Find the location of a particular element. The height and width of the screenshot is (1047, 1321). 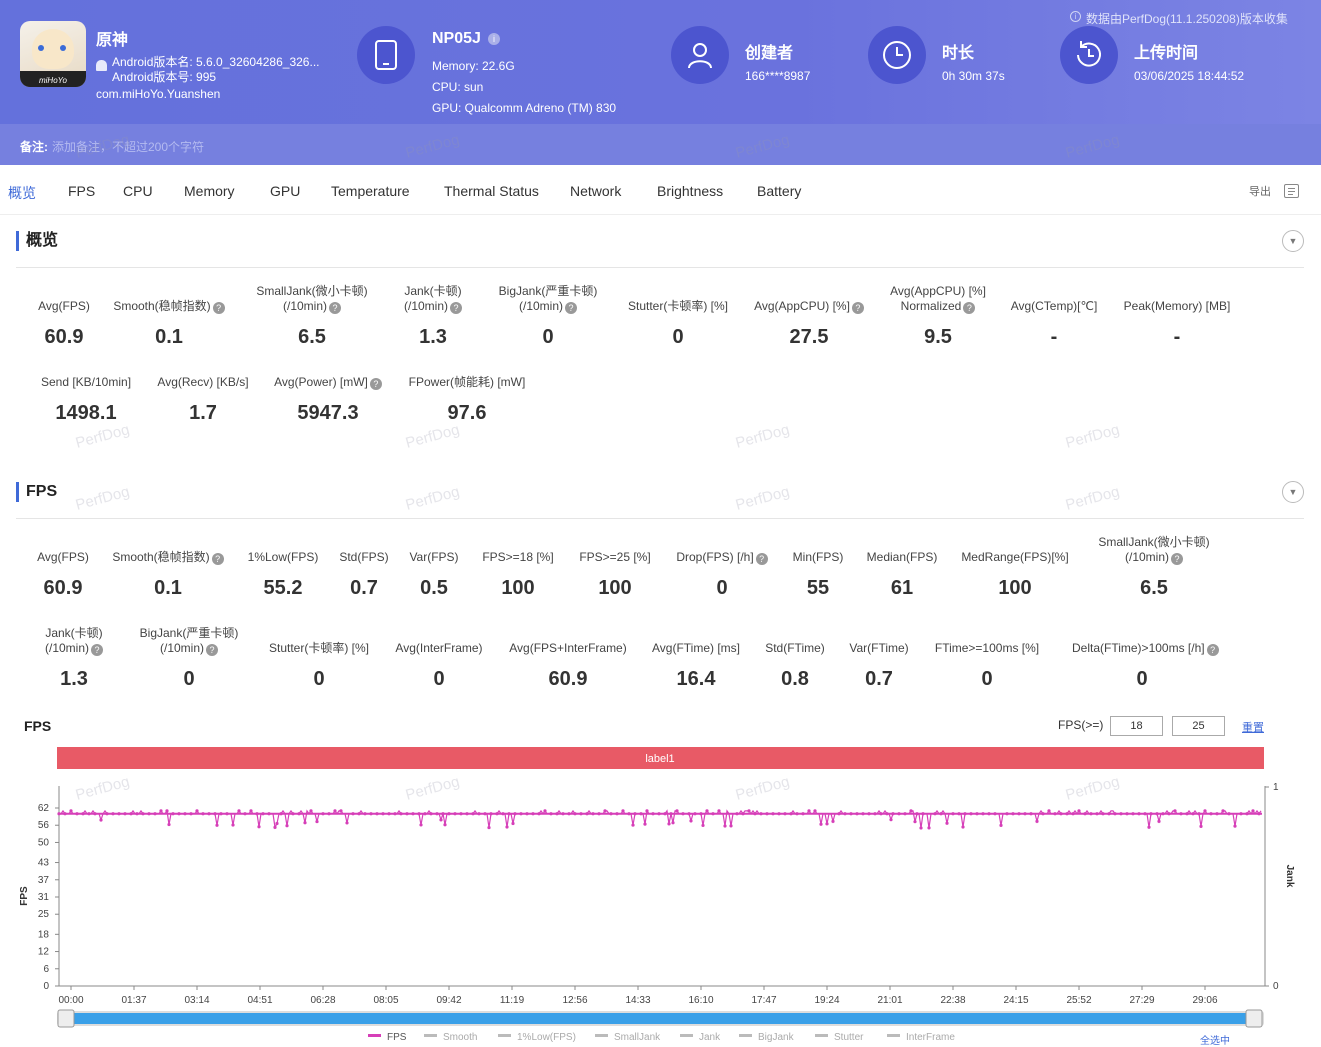

reset-button: 重置 is located at coordinates (1253, 728).